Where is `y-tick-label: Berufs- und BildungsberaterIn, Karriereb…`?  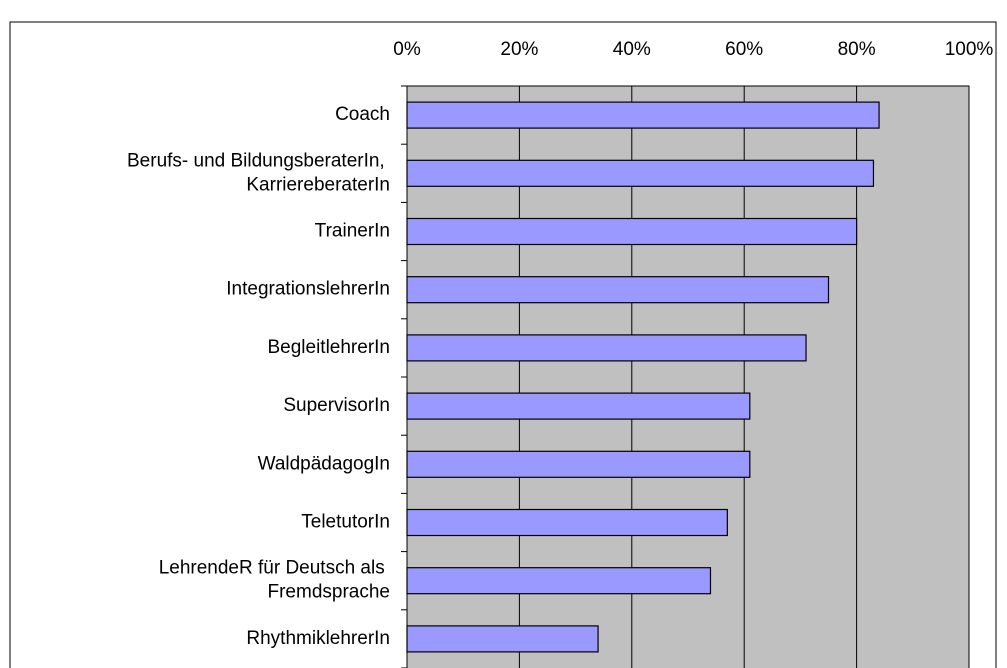 y-tick-label: Berufs- und BildungsberaterIn, Karriereb… is located at coordinates (258, 172).